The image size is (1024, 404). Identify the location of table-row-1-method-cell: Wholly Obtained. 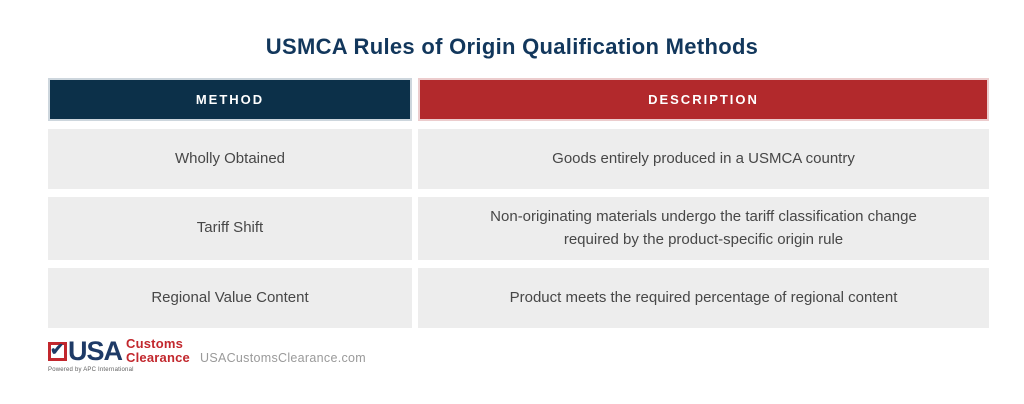
(230, 159).